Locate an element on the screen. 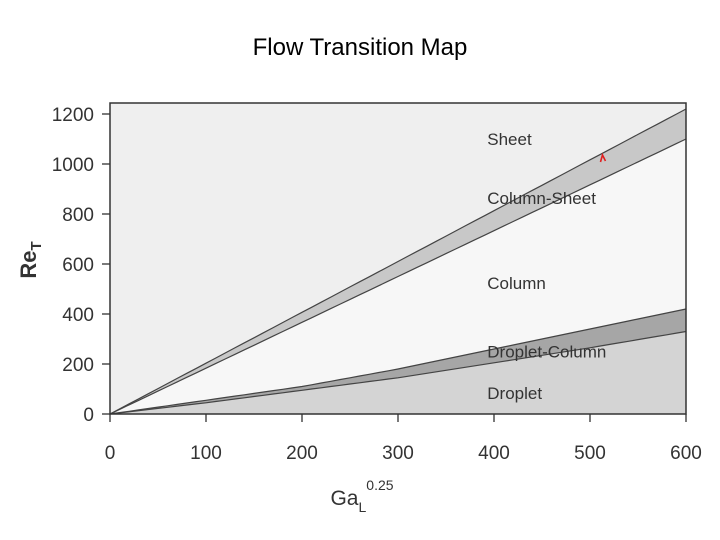  region-droplet is located at coordinates (398, 372).